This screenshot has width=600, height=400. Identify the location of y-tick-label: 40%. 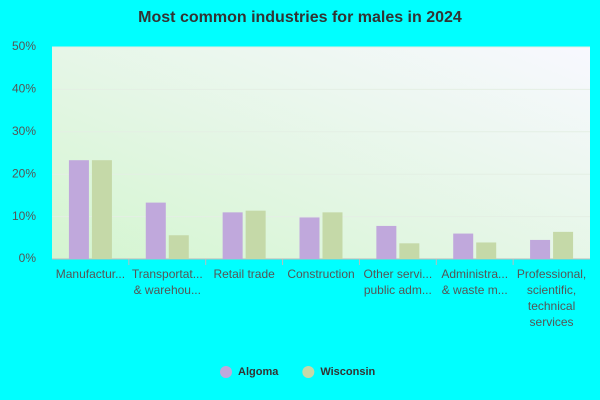
(24, 89).